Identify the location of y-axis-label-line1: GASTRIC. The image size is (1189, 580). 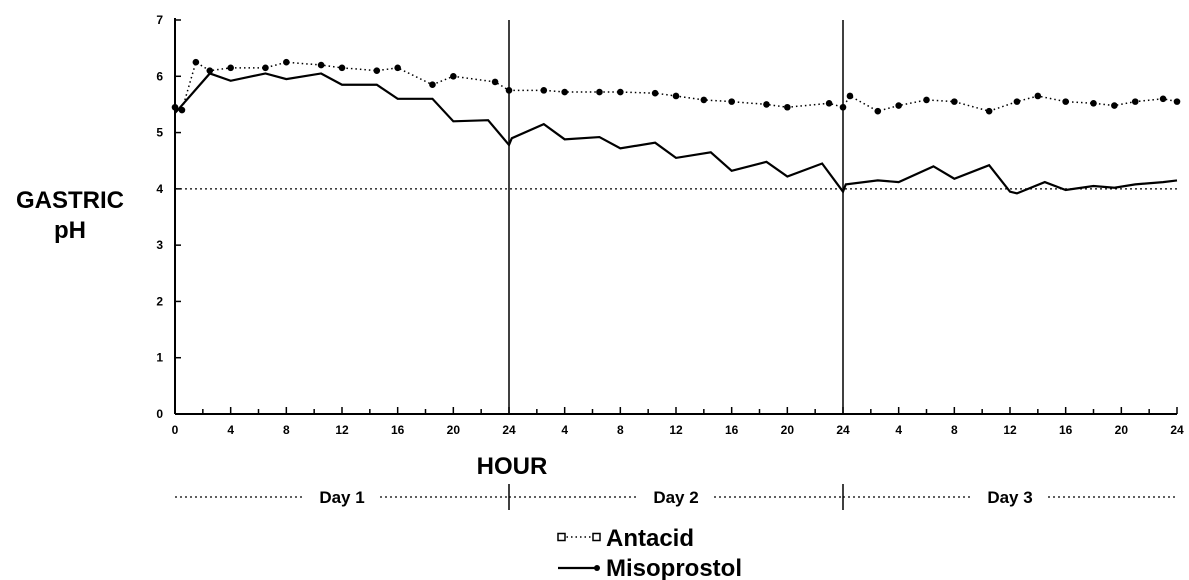
(70, 200).